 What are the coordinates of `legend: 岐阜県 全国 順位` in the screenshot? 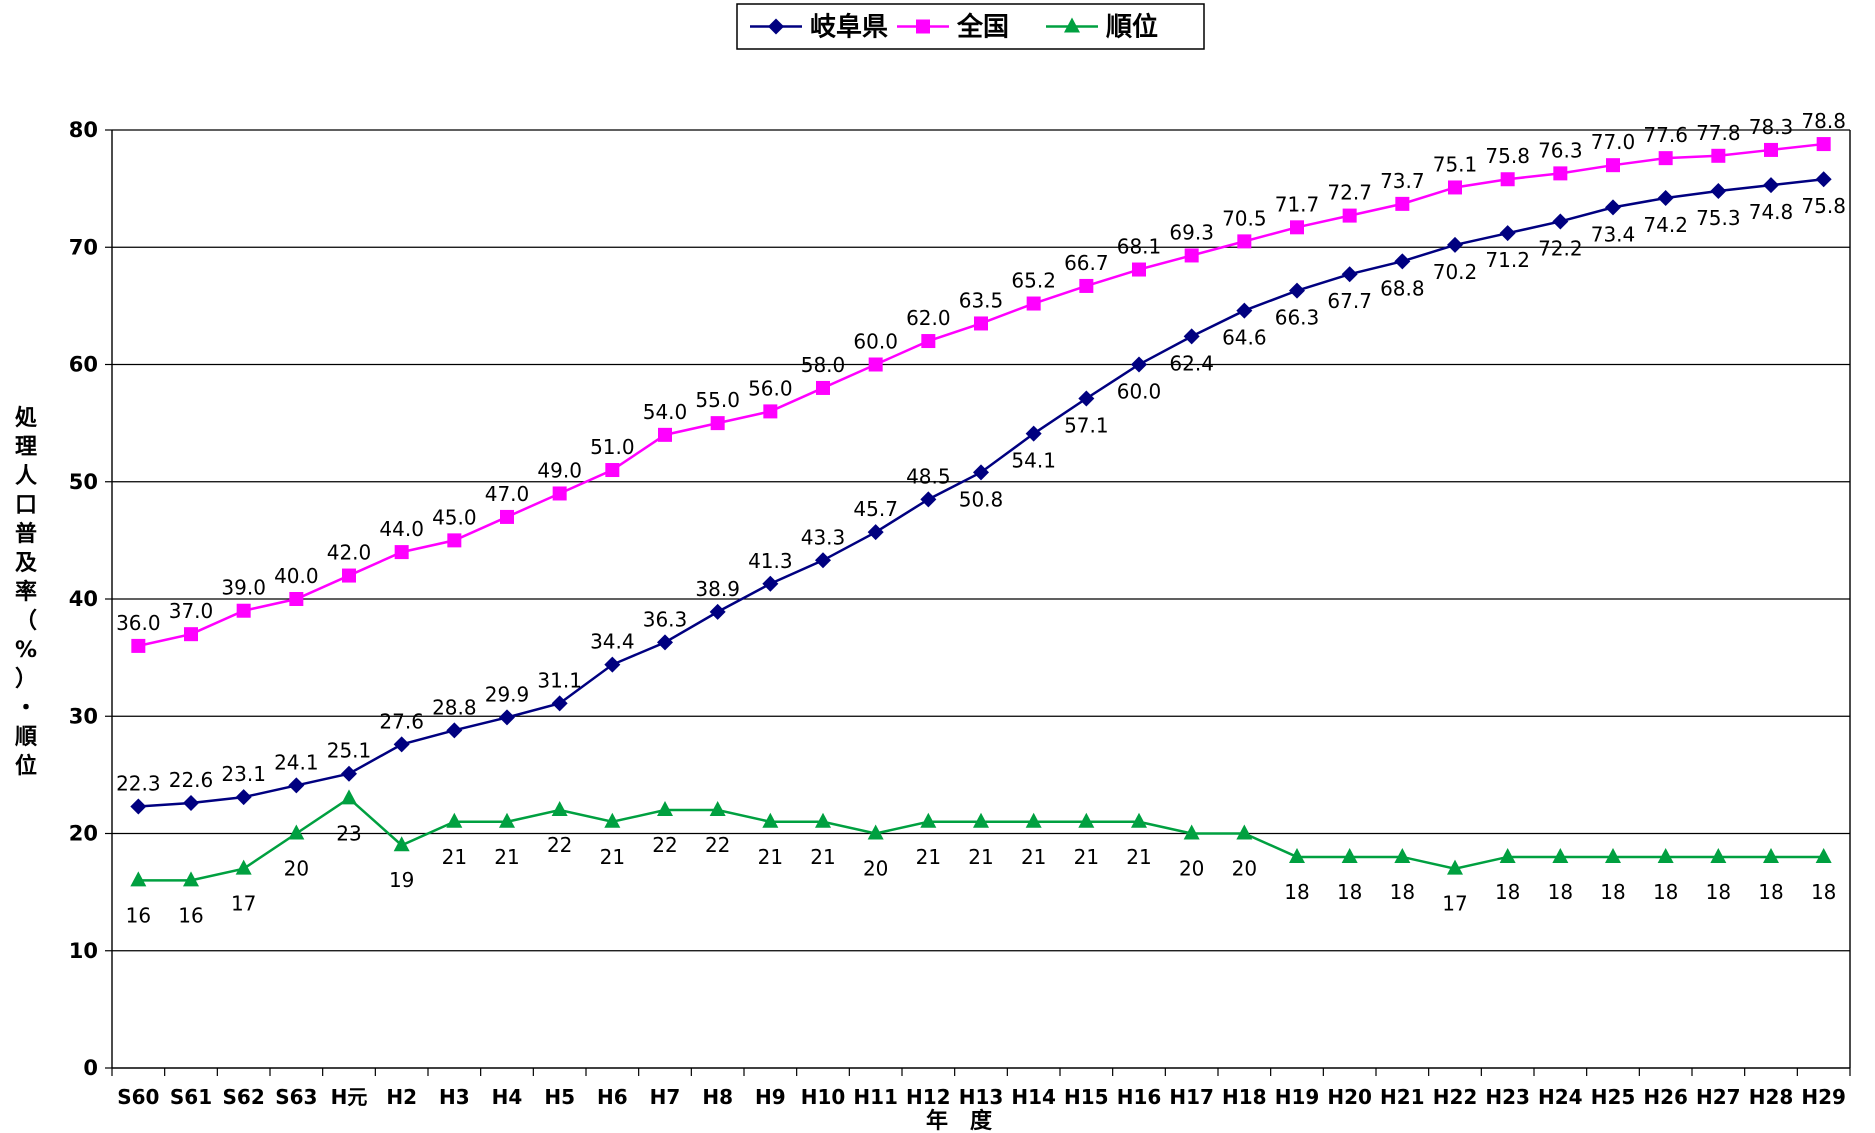 It's located at (970, 26).